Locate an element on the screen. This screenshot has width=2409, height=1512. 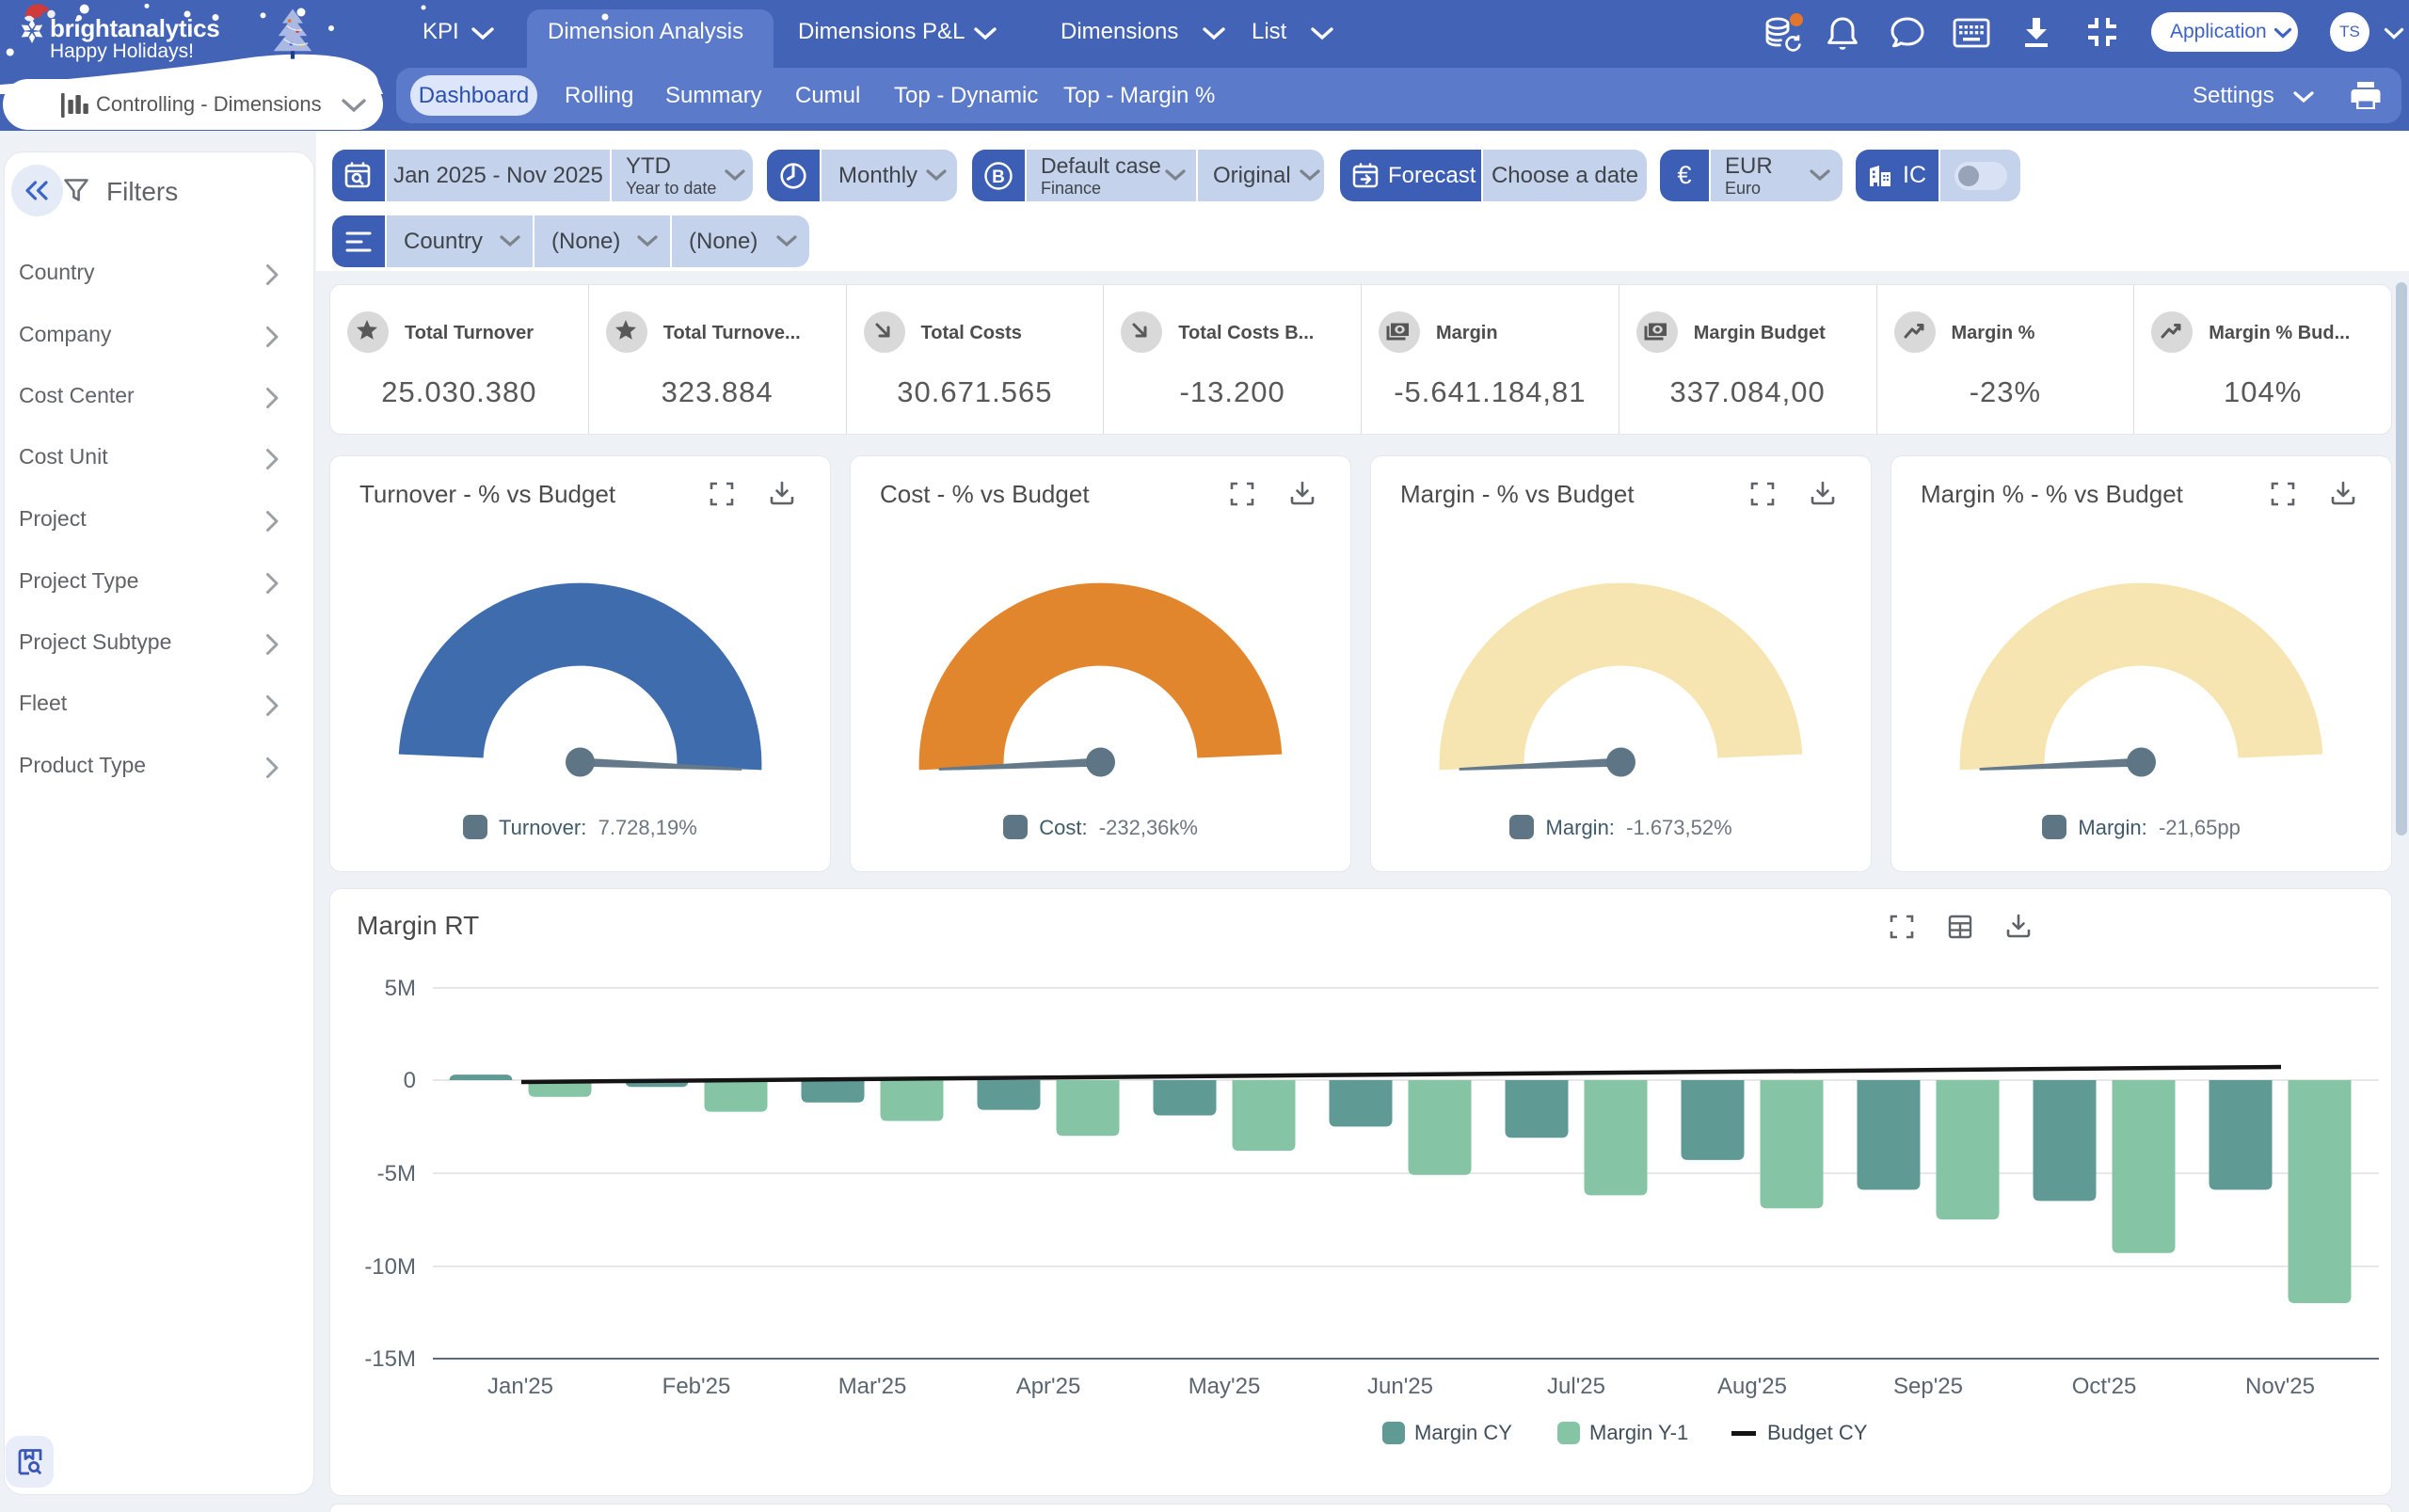
svg-text: Nov'25 is located at coordinates (2280, 1387).